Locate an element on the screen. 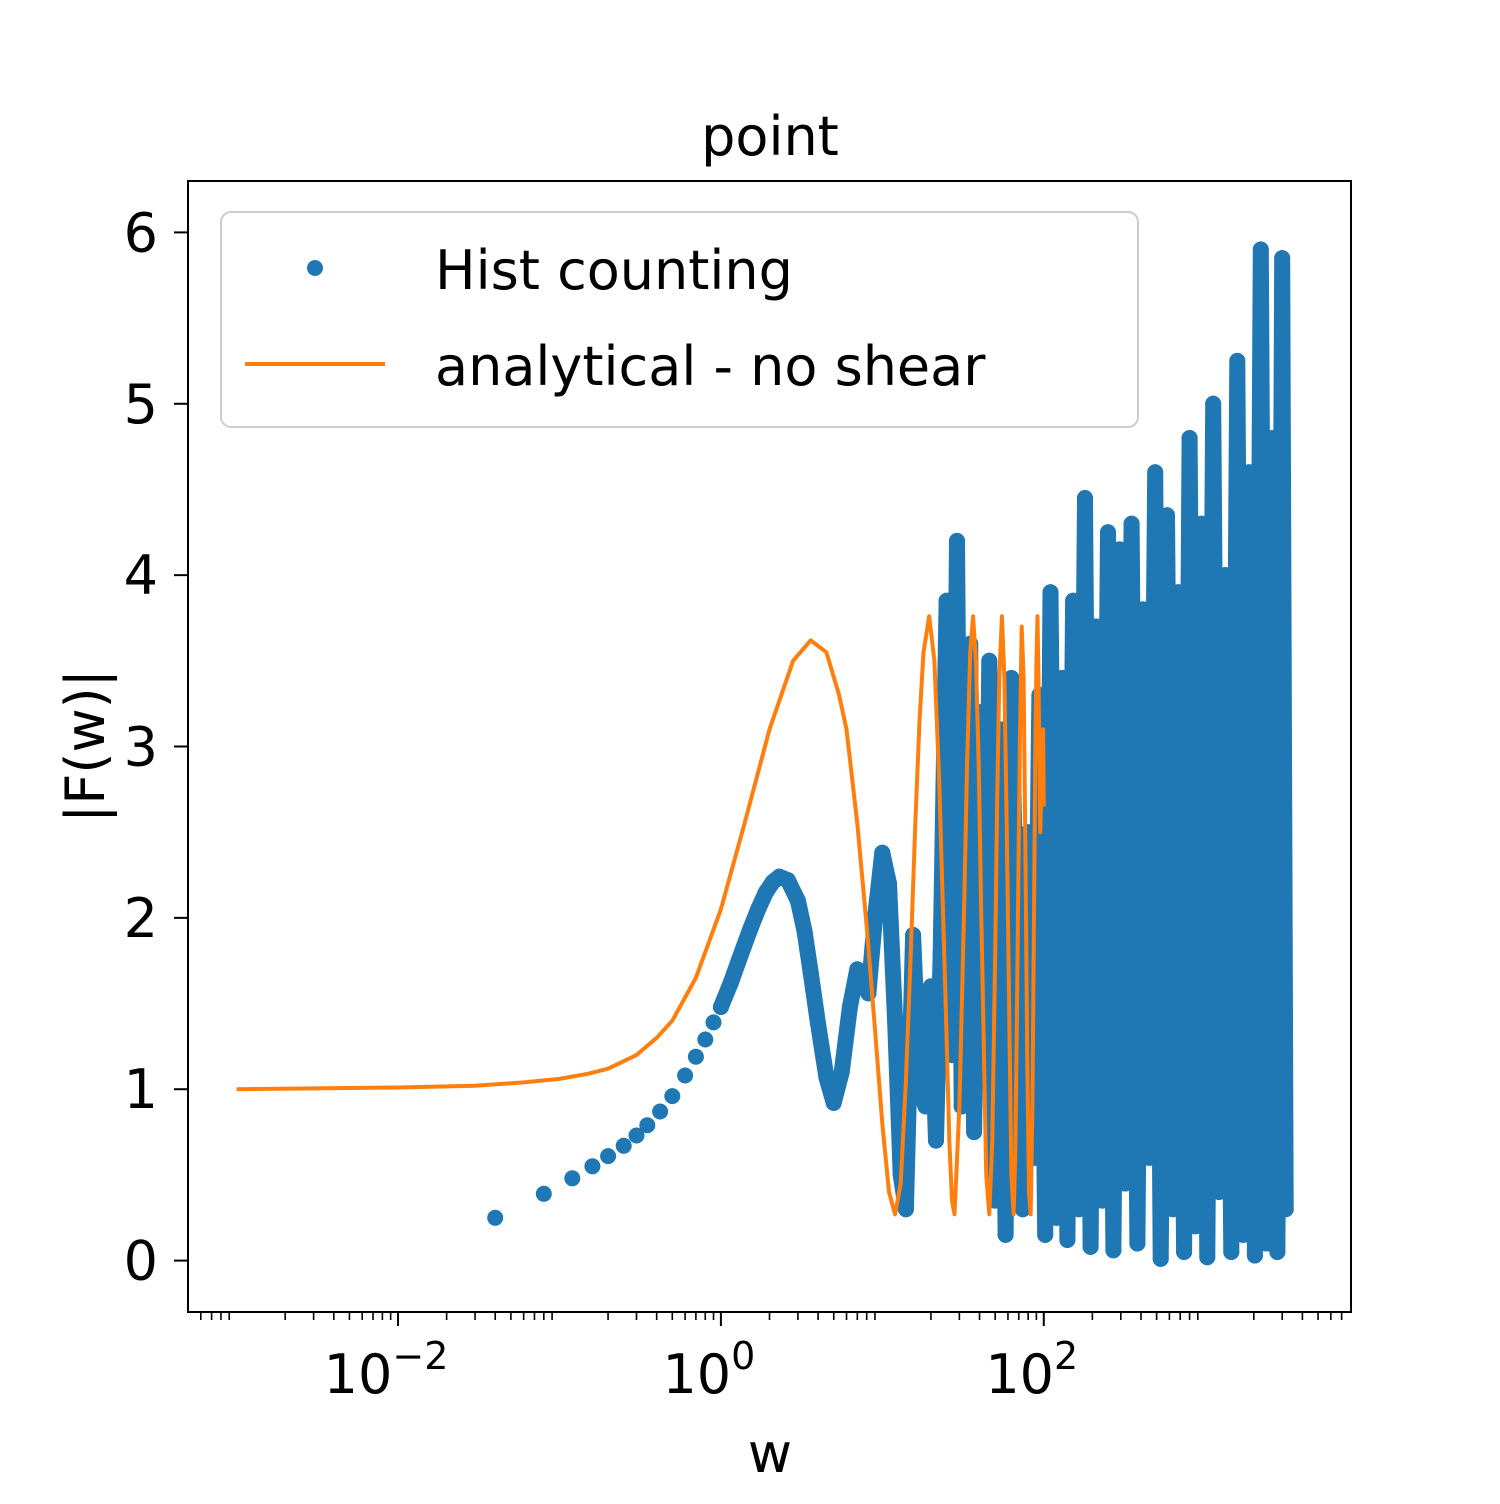 The image size is (1500, 1504). legend-label-hist-counting: Hist counting is located at coordinates (614, 270).